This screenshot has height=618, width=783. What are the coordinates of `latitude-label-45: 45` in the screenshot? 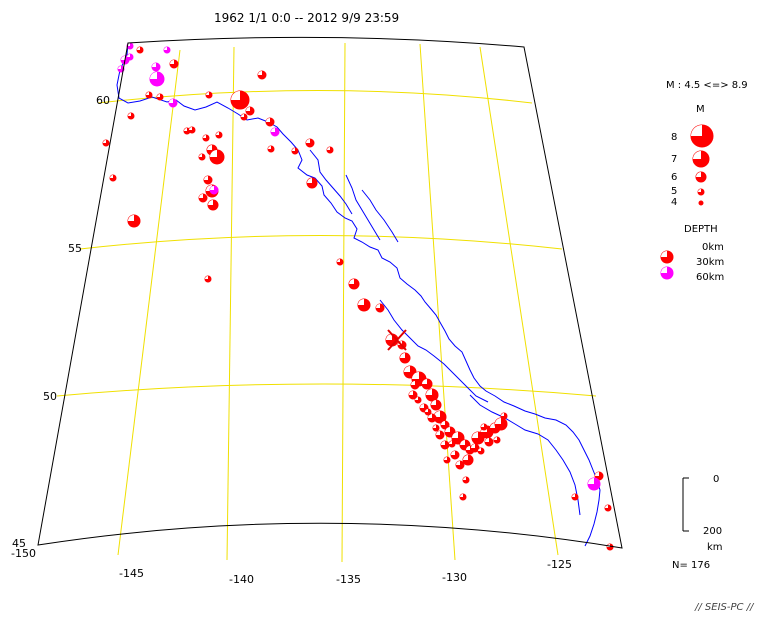 It's located at (19, 543).